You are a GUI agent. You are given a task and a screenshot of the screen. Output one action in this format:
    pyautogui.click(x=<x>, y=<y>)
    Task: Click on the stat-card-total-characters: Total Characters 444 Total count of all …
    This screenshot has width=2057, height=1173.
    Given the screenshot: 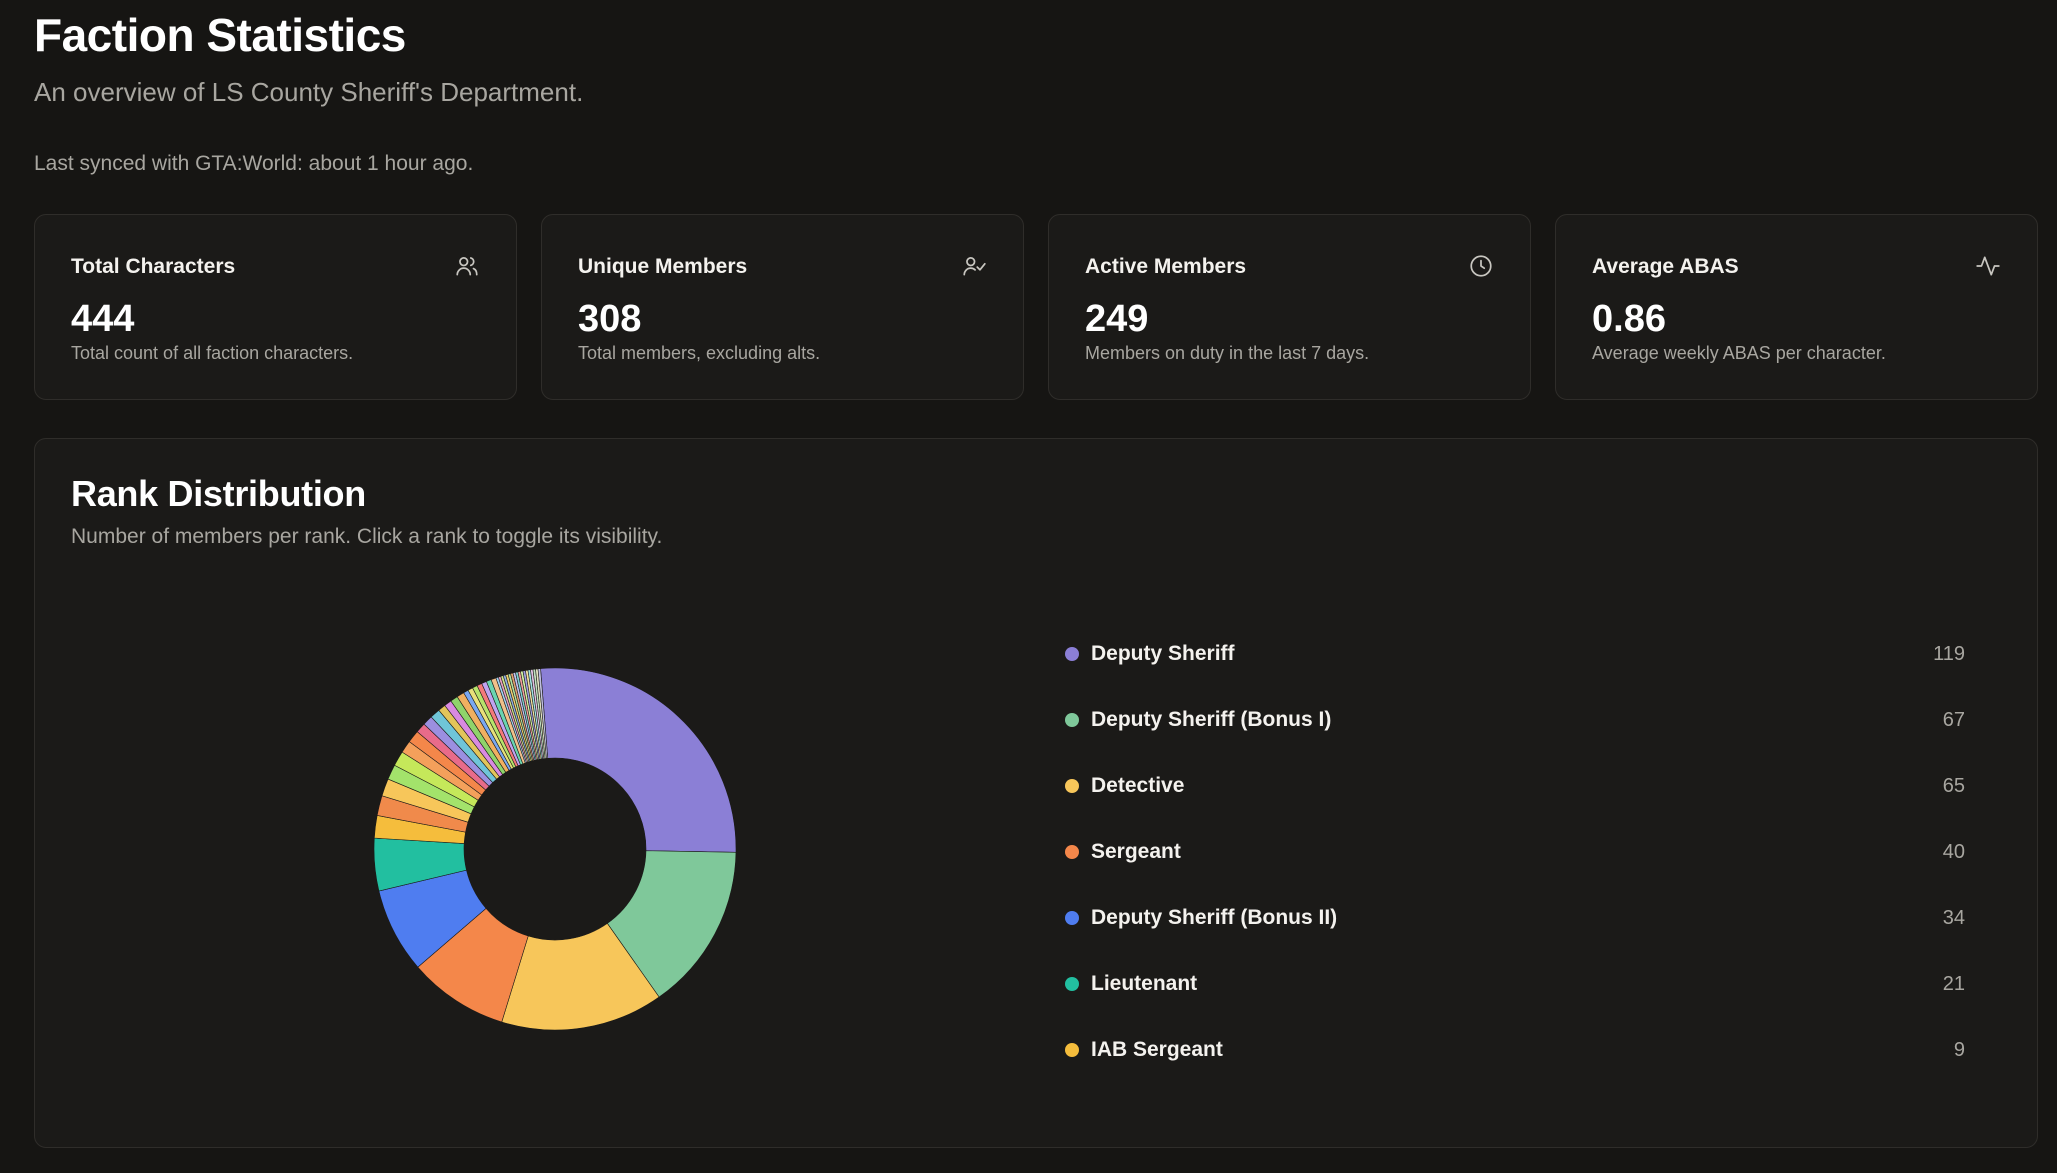 What is the action you would take?
    pyautogui.click(x=275, y=307)
    